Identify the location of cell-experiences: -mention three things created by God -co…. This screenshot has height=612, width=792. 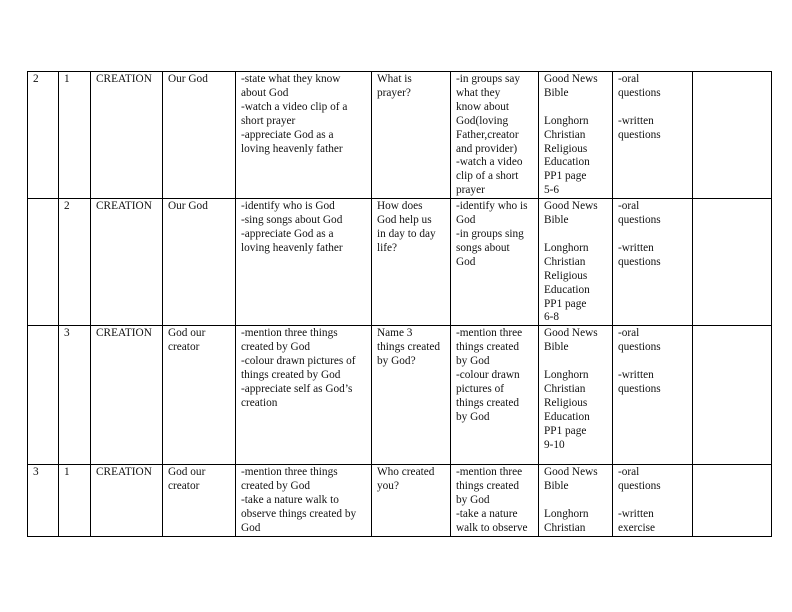
(494, 395).